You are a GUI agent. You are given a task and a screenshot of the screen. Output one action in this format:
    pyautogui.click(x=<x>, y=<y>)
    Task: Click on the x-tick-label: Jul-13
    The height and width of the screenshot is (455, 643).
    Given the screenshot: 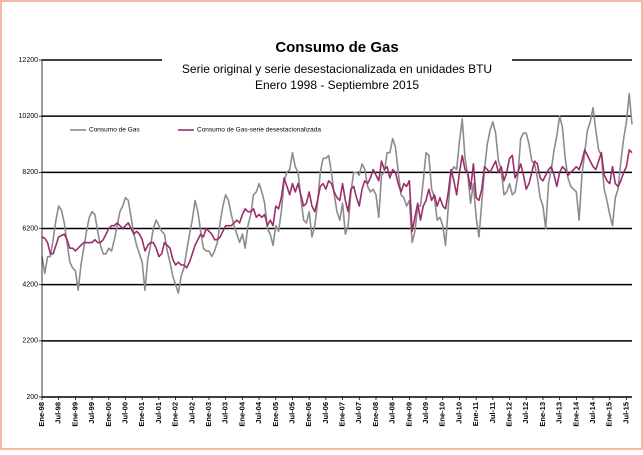 What is the action you would take?
    pyautogui.click(x=559, y=413)
    